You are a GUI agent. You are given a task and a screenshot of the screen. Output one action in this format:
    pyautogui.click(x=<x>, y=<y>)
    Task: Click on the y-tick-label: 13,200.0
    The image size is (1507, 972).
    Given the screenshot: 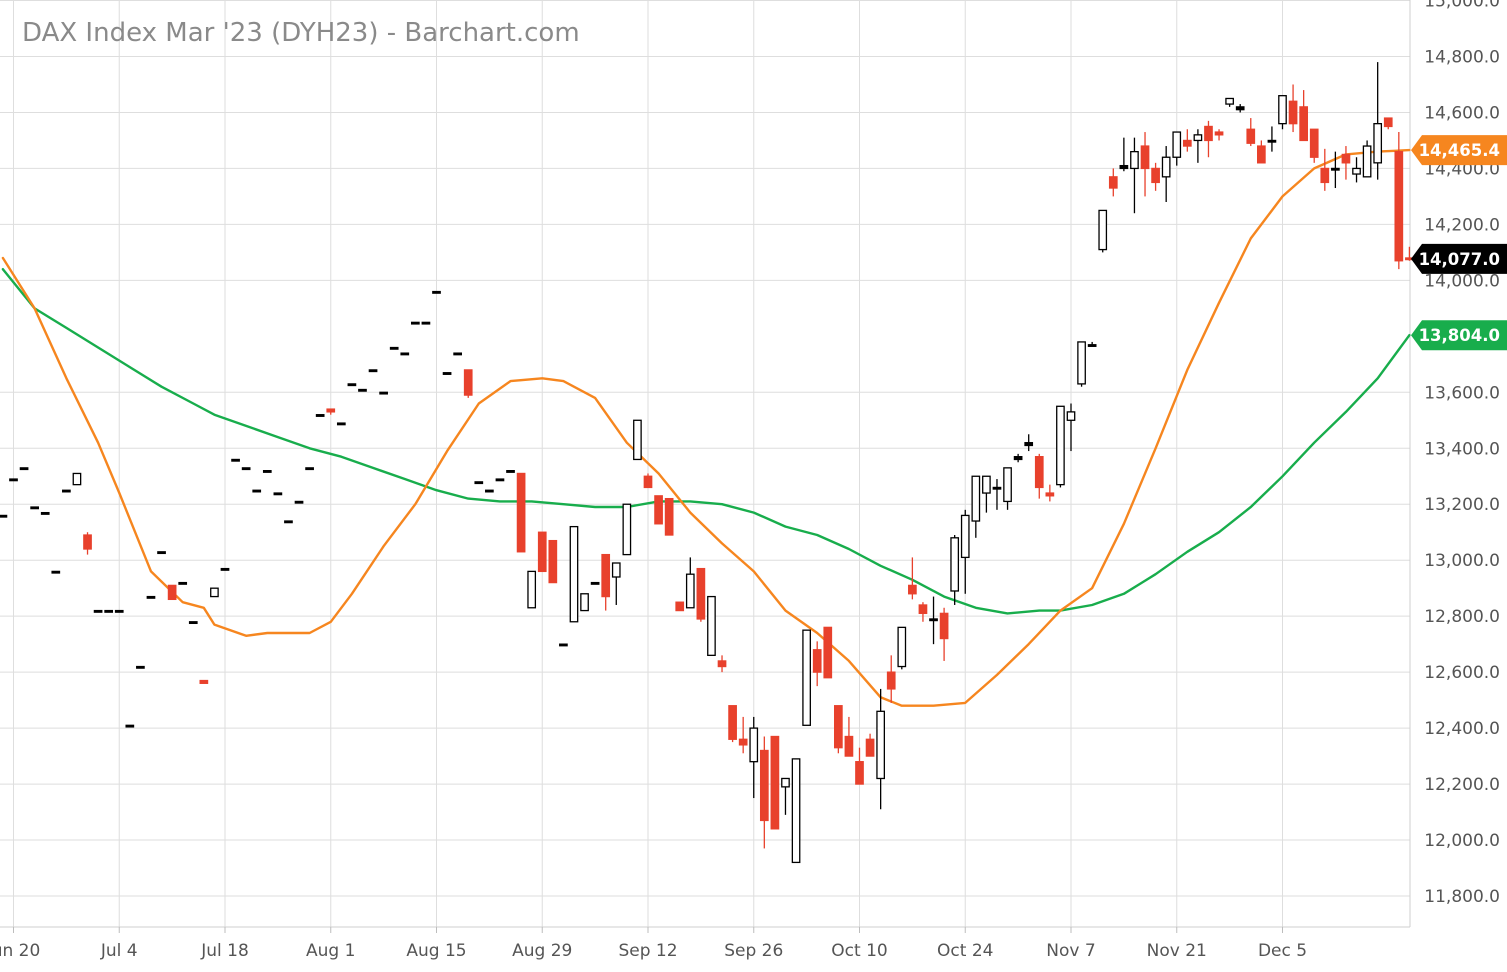 What is the action you would take?
    pyautogui.click(x=1462, y=505)
    